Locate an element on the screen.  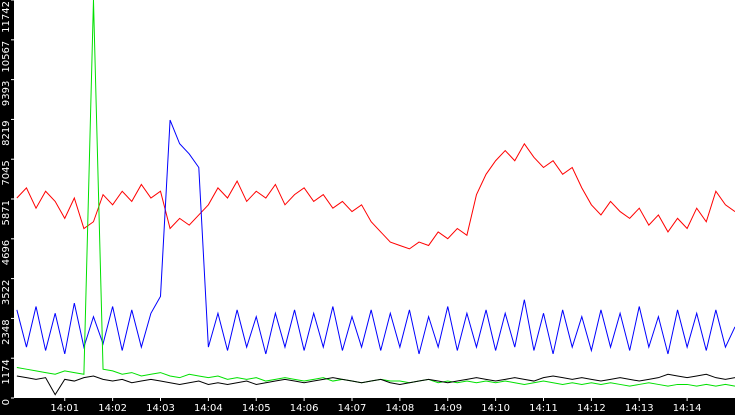
y-axis-strip is located at coordinates (7, 207).